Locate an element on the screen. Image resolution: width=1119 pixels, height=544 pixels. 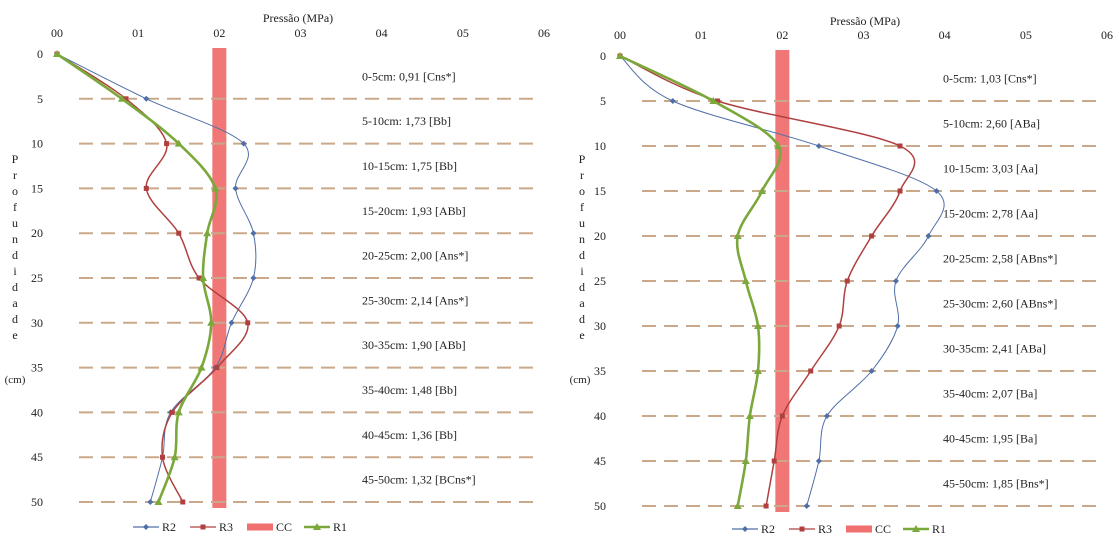
layer-annotation: 35-40cm: 2,07 [Ba] is located at coordinates (990, 394).